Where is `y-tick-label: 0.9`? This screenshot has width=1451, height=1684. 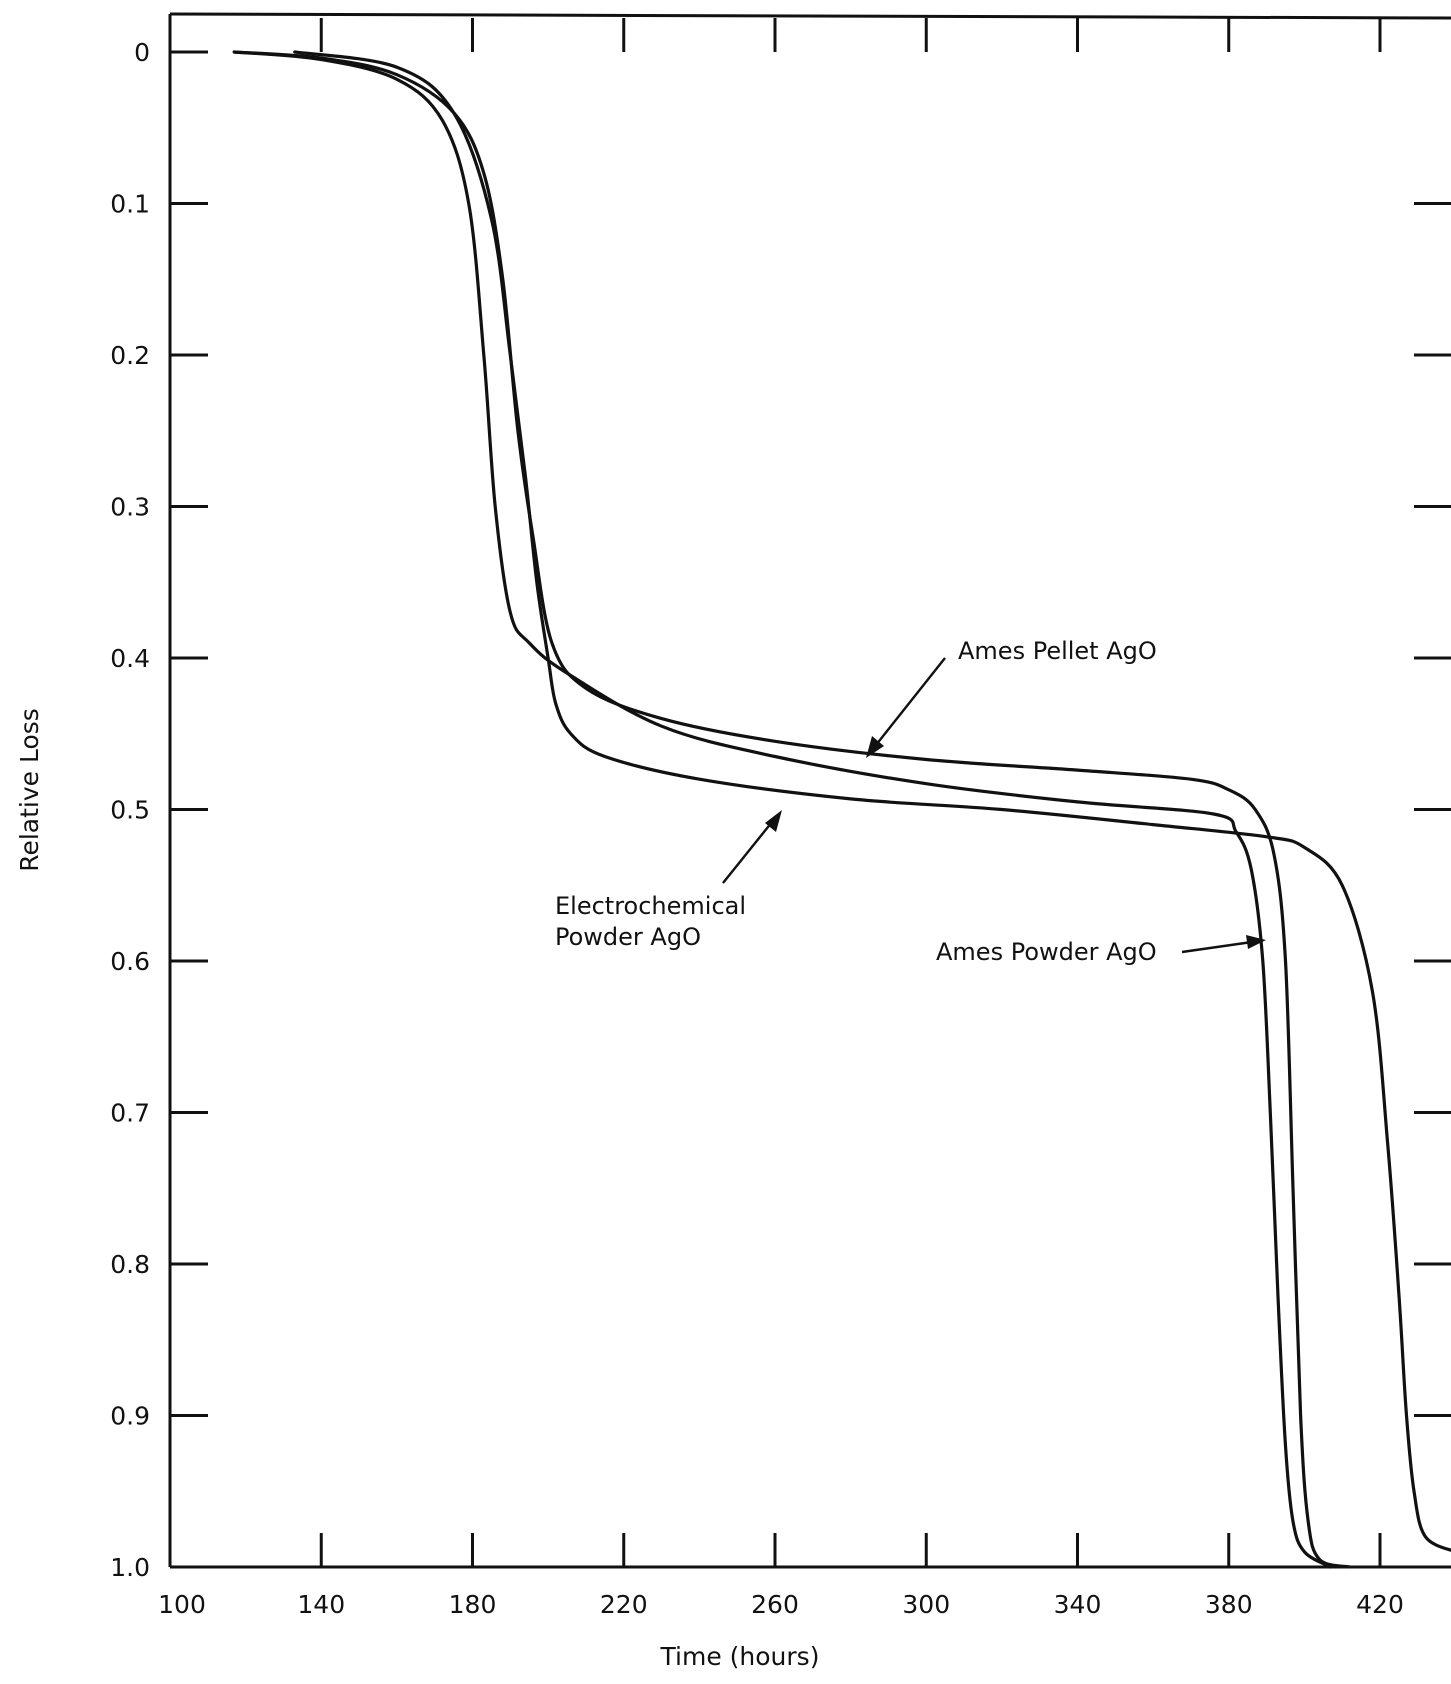 y-tick-label: 0.9 is located at coordinates (130, 1416).